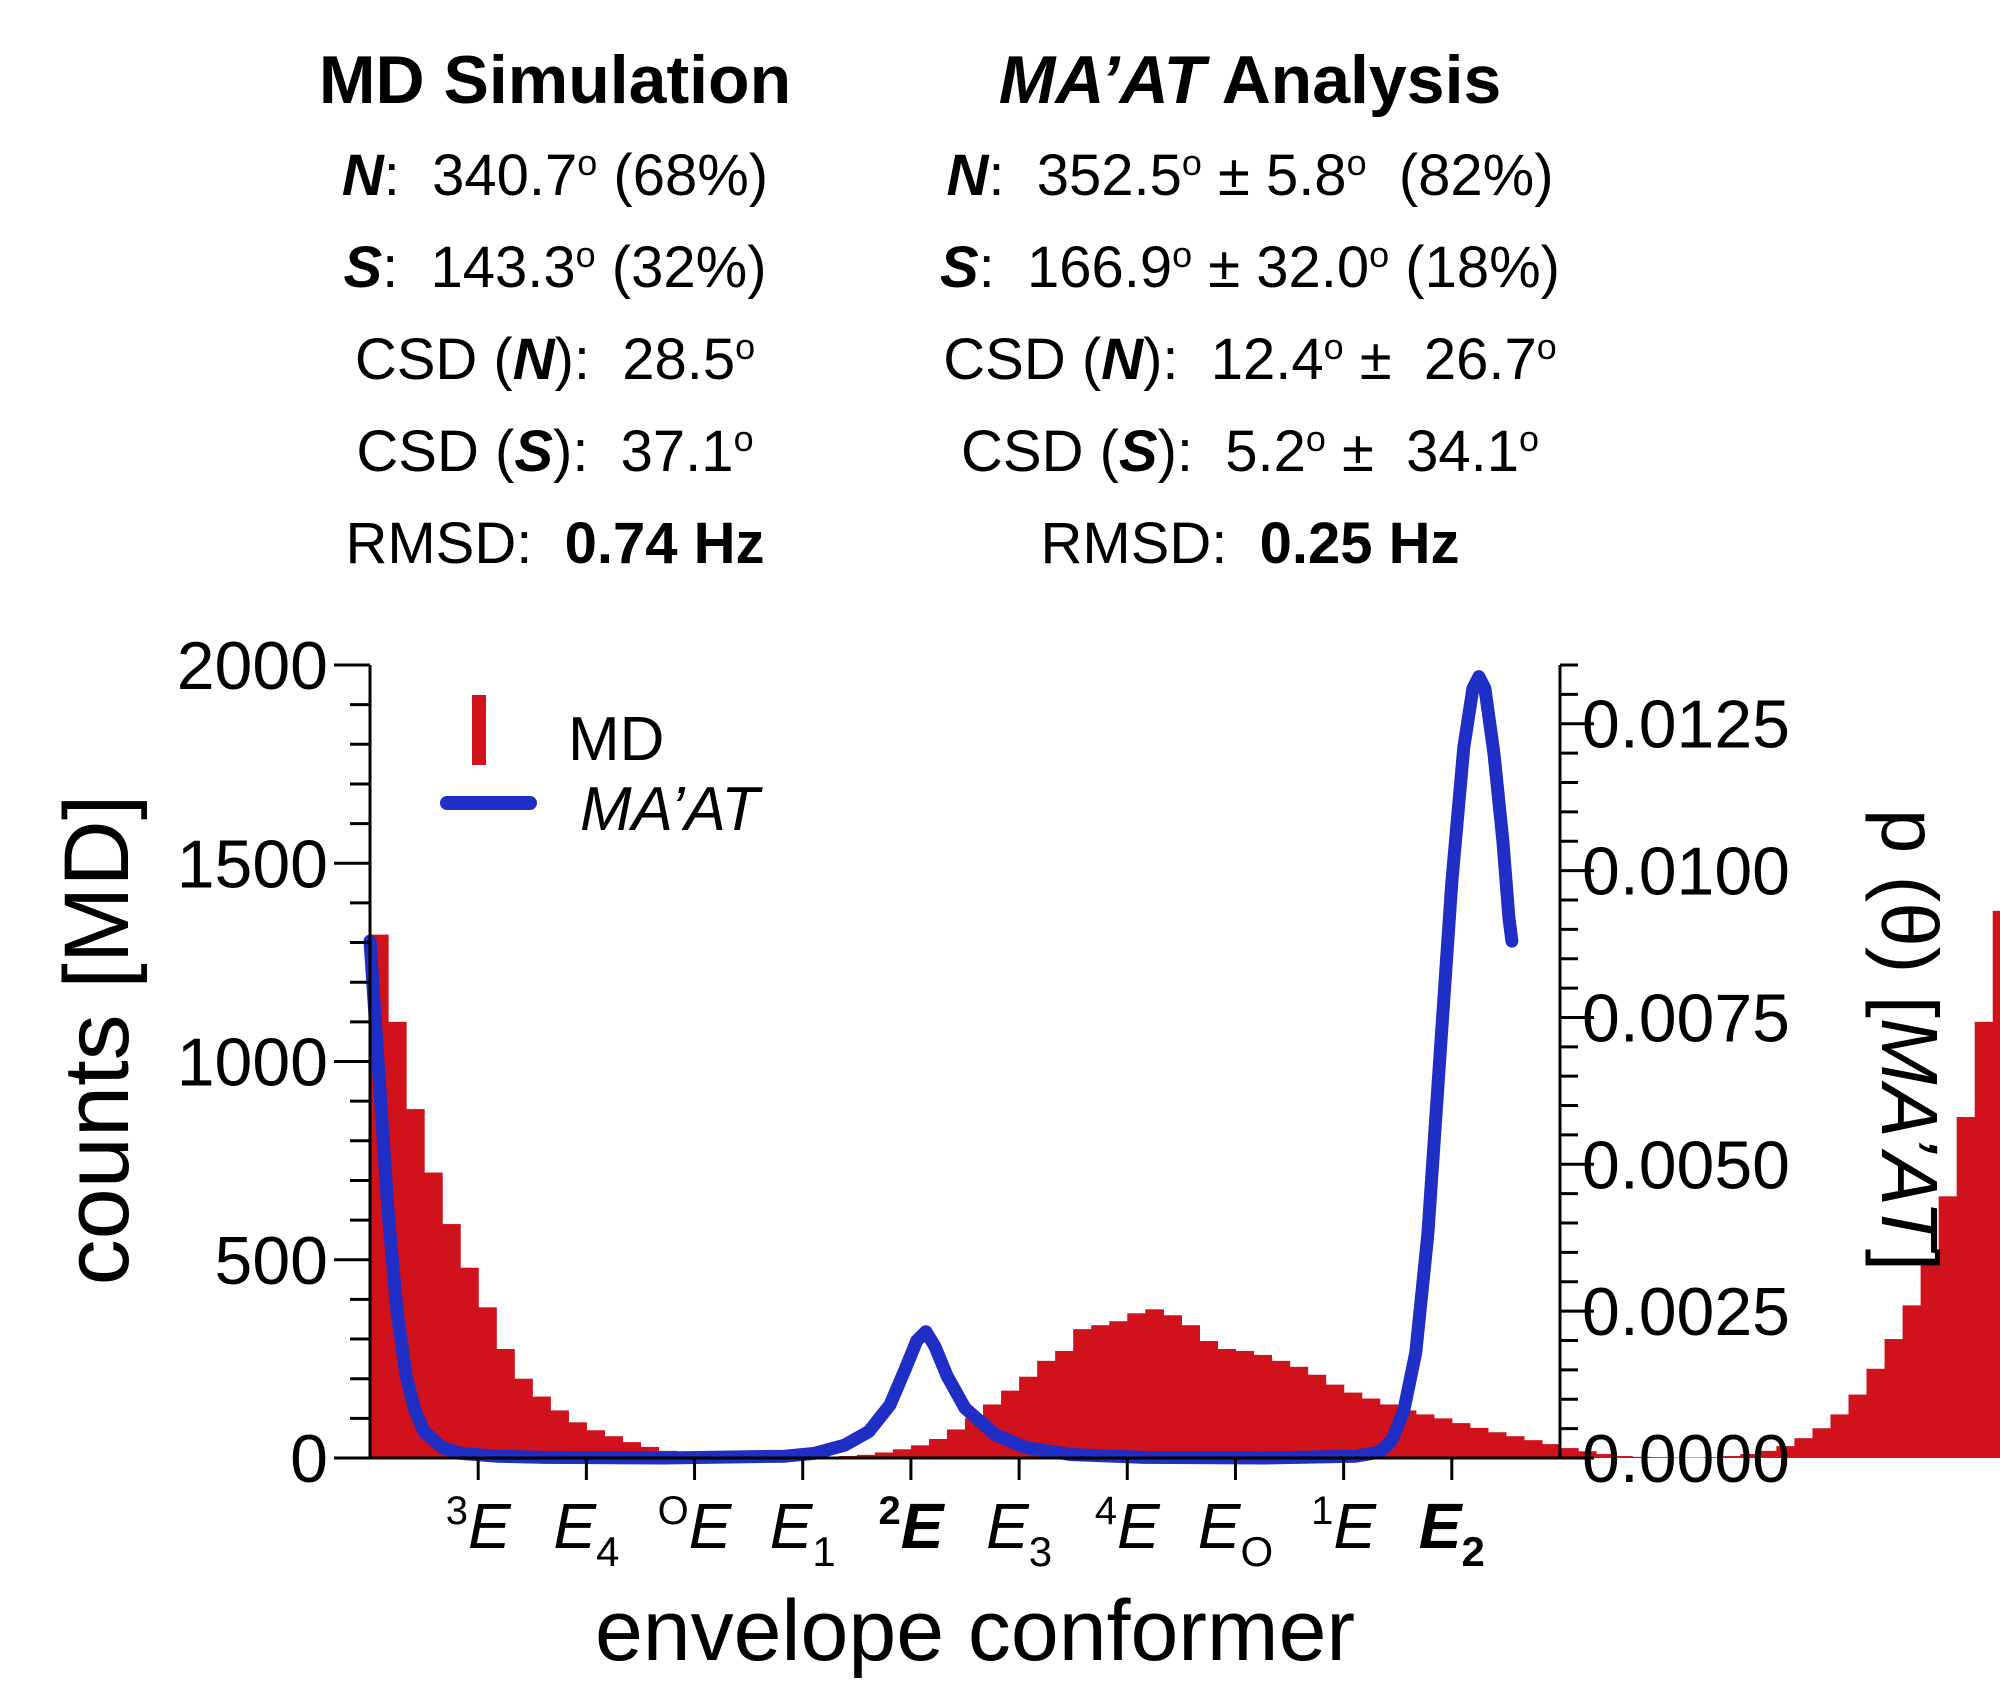  What do you see at coordinates (1686, 1165) in the screenshot?
I see `y2-tick-label: 0.0050` at bounding box center [1686, 1165].